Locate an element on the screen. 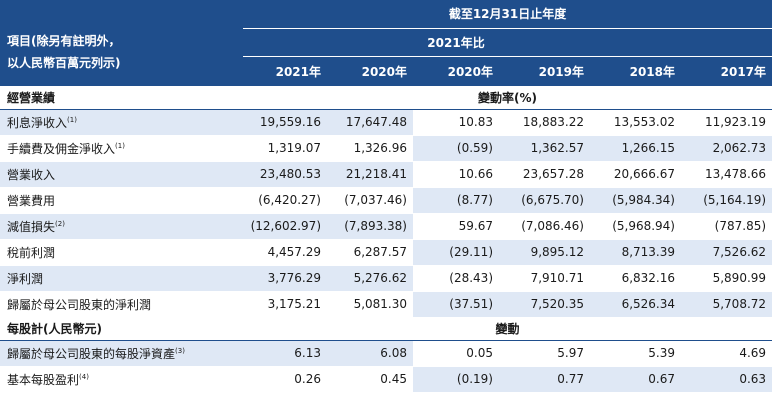 Image resolution: width=772 pixels, height=420 pixels. cell-2018: 1,266.15 is located at coordinates (635, 148).